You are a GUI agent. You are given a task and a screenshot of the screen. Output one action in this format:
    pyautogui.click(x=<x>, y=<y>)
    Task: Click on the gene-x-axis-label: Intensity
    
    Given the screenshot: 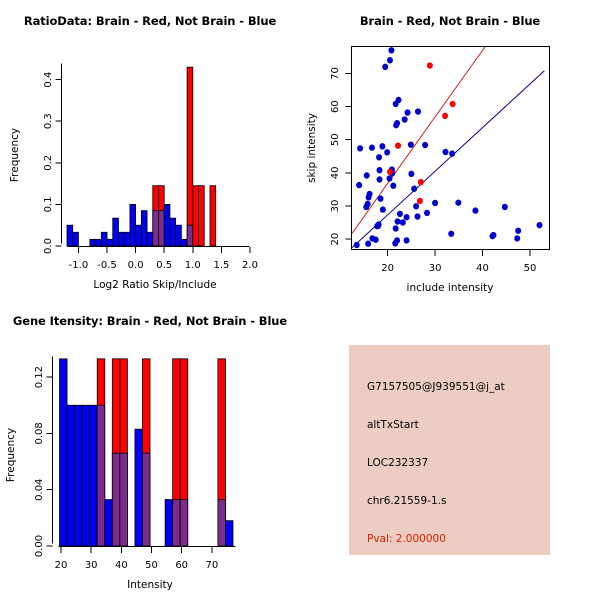 What is the action you would take?
    pyautogui.click(x=150, y=585)
    